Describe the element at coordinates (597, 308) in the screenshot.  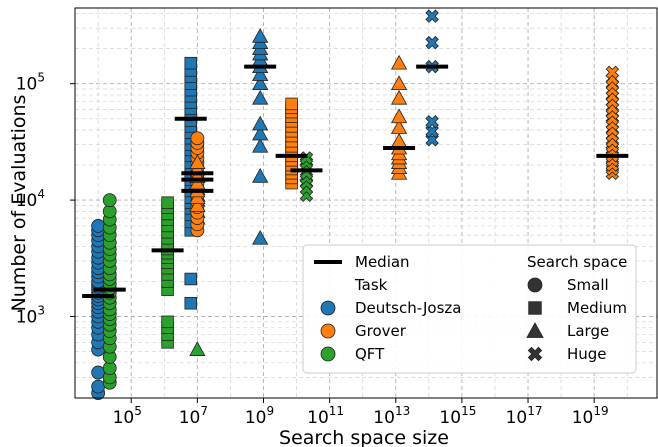
I see `legend-size-label: Medium` at that location.